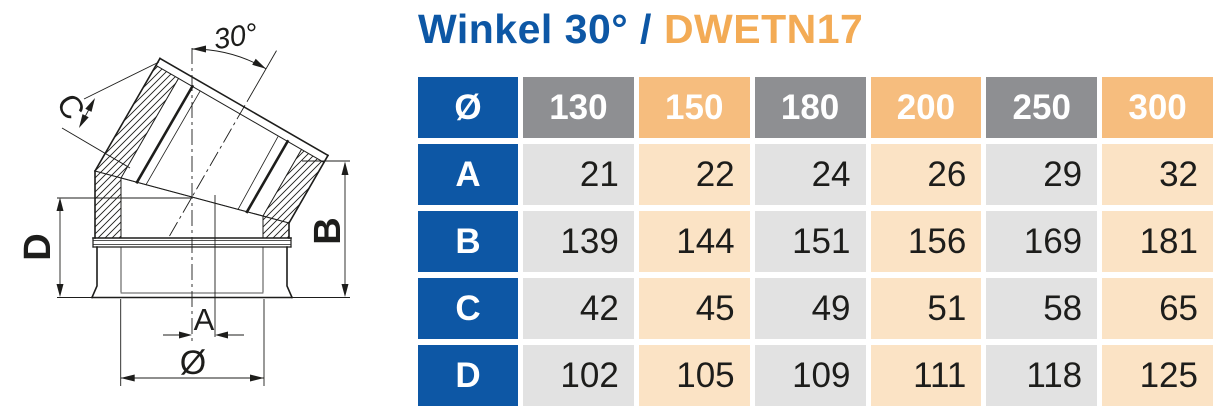 This screenshot has width=1220, height=419. What do you see at coordinates (694, 107) in the screenshot?
I see `header-cell-150: 150` at bounding box center [694, 107].